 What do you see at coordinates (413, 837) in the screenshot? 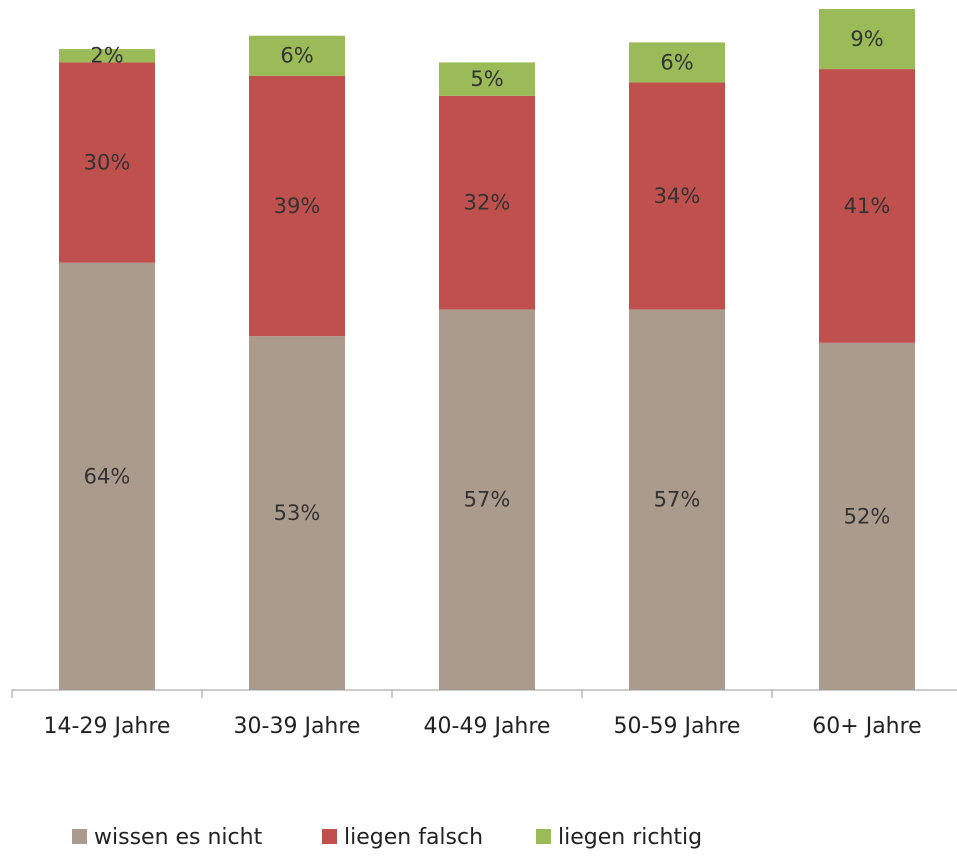
I see `legend-label: liegen falsch` at bounding box center [413, 837].